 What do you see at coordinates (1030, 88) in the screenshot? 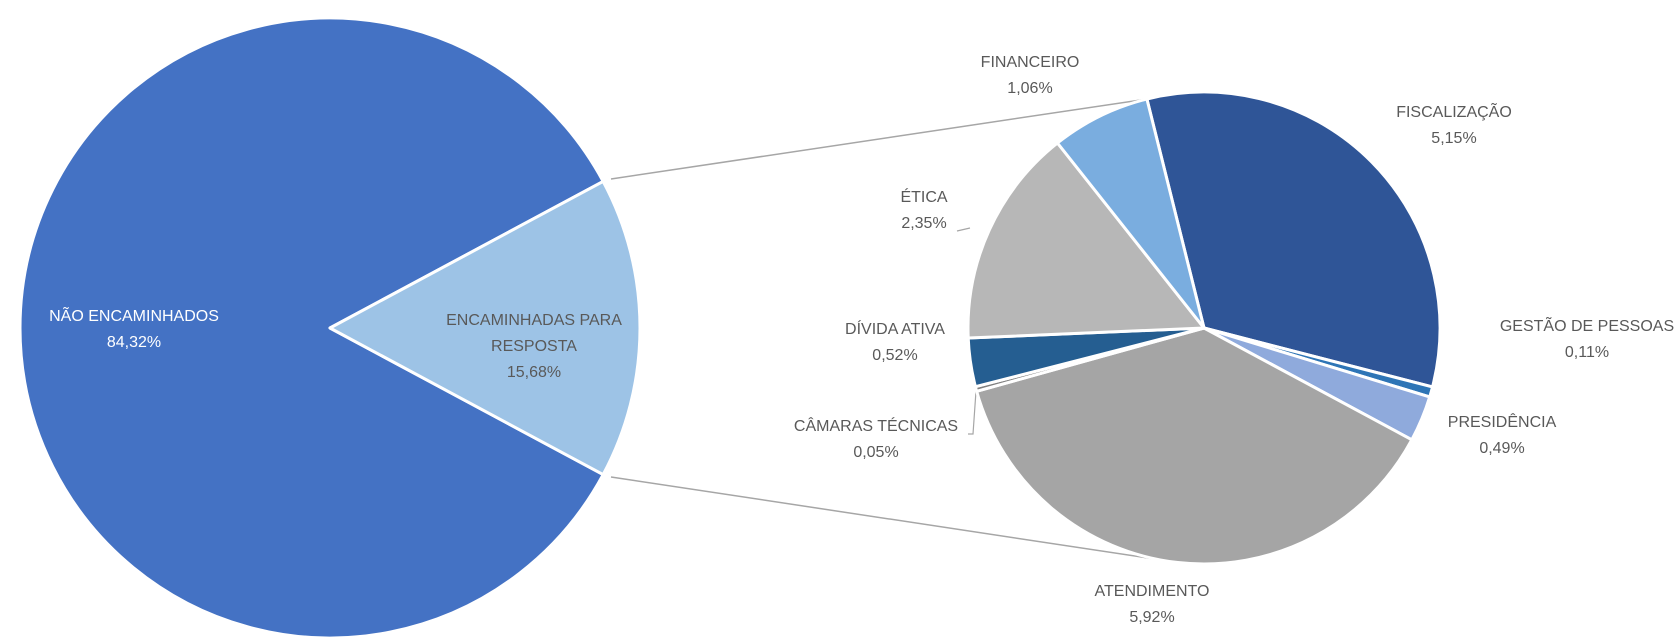
I see `label-value: 1,06%` at bounding box center [1030, 88].